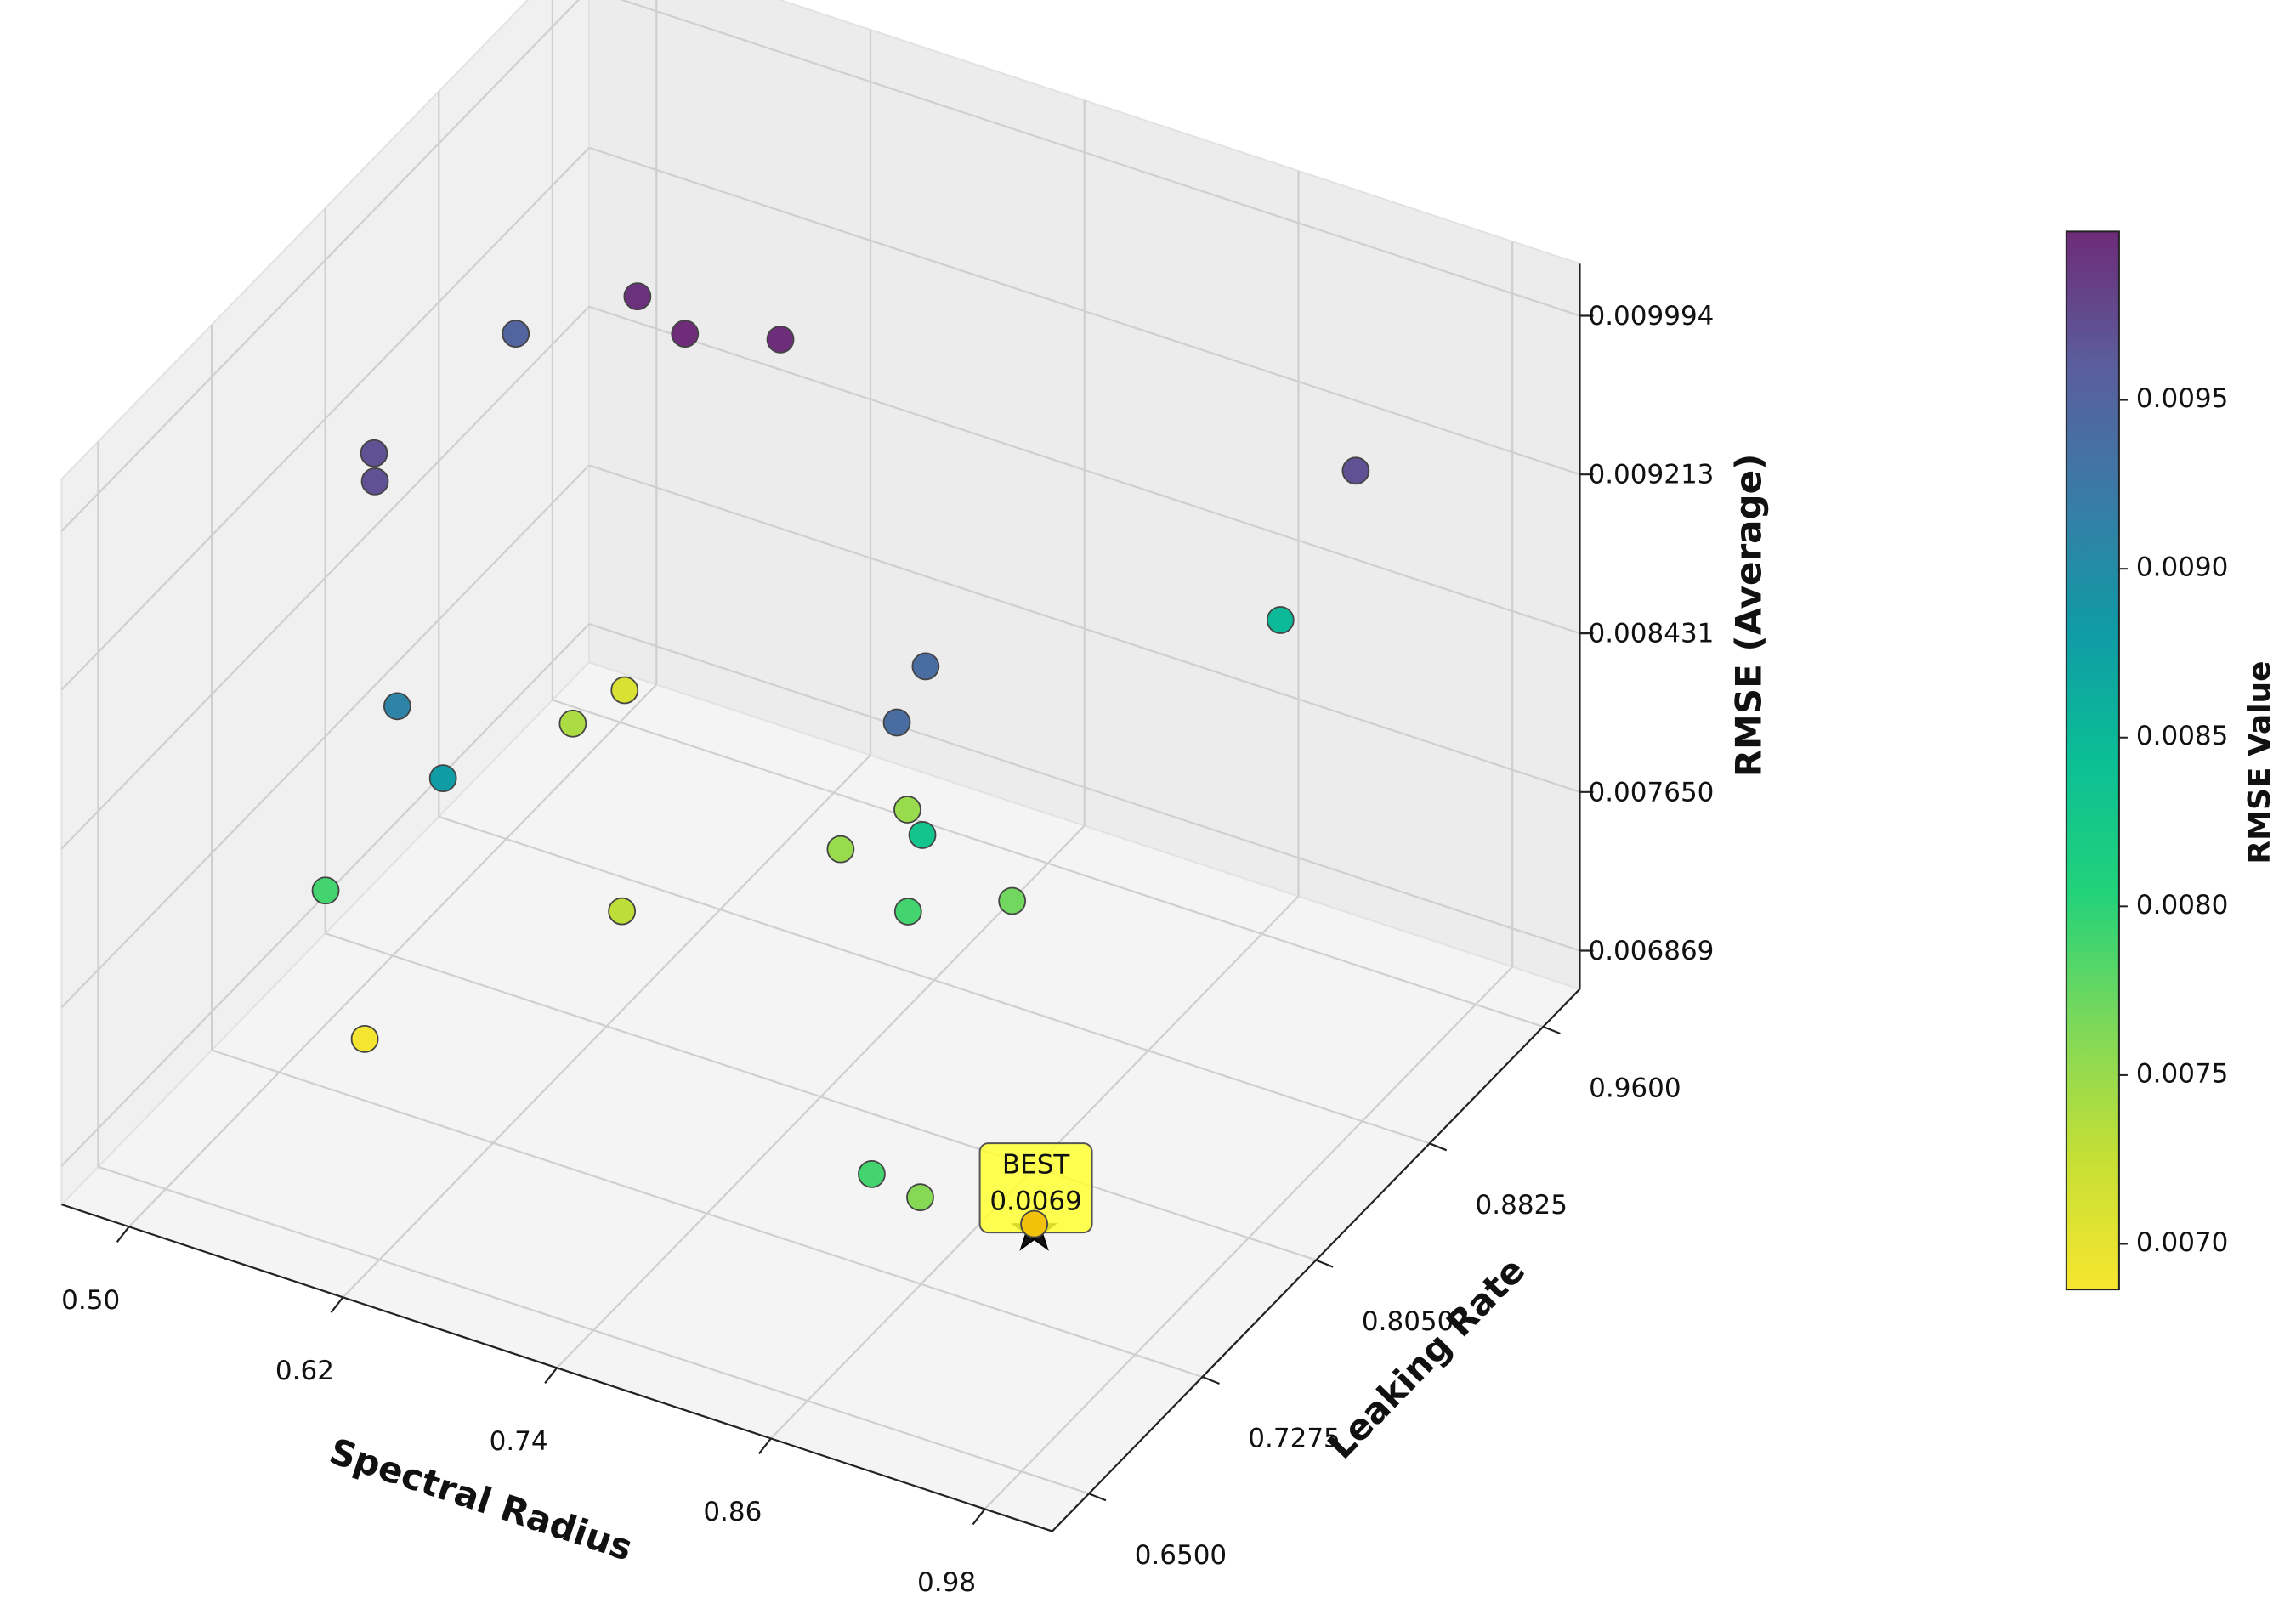 This screenshot has height=1620, width=2296. Describe the element at coordinates (1522, 1205) in the screenshot. I see `y-tick-label: 0.8825` at that location.